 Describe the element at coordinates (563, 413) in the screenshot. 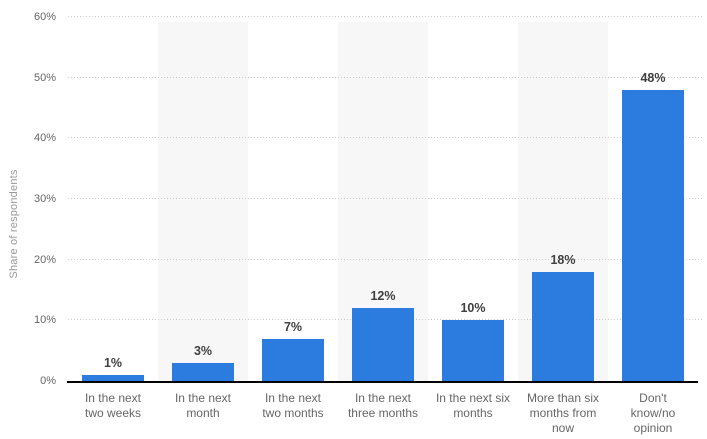

I see `x-axis-category-label: More than six months from now` at that location.